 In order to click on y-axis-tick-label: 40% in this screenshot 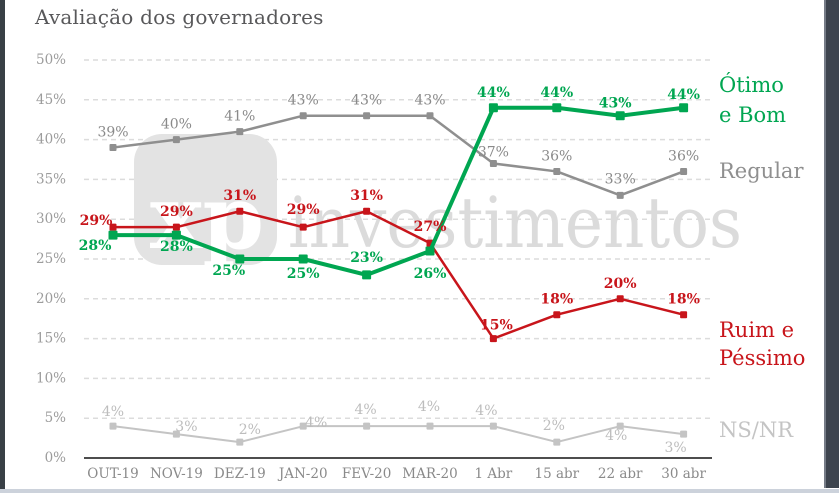, I will do `click(51, 140)`.